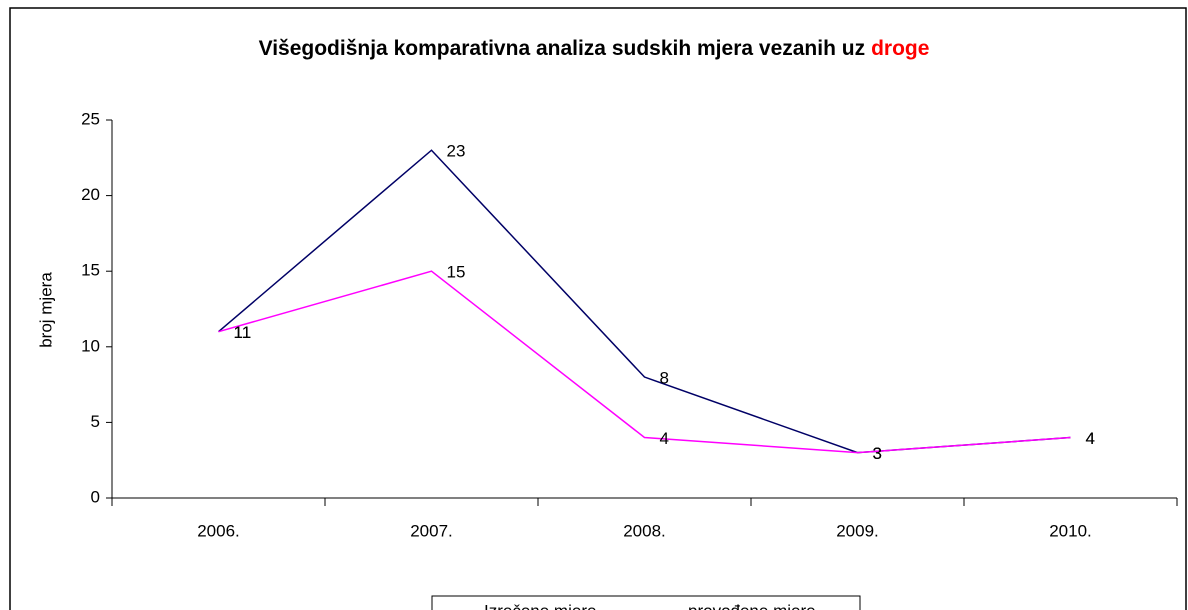  Describe the element at coordinates (664, 378) in the screenshot. I see `data-label: 8` at that location.